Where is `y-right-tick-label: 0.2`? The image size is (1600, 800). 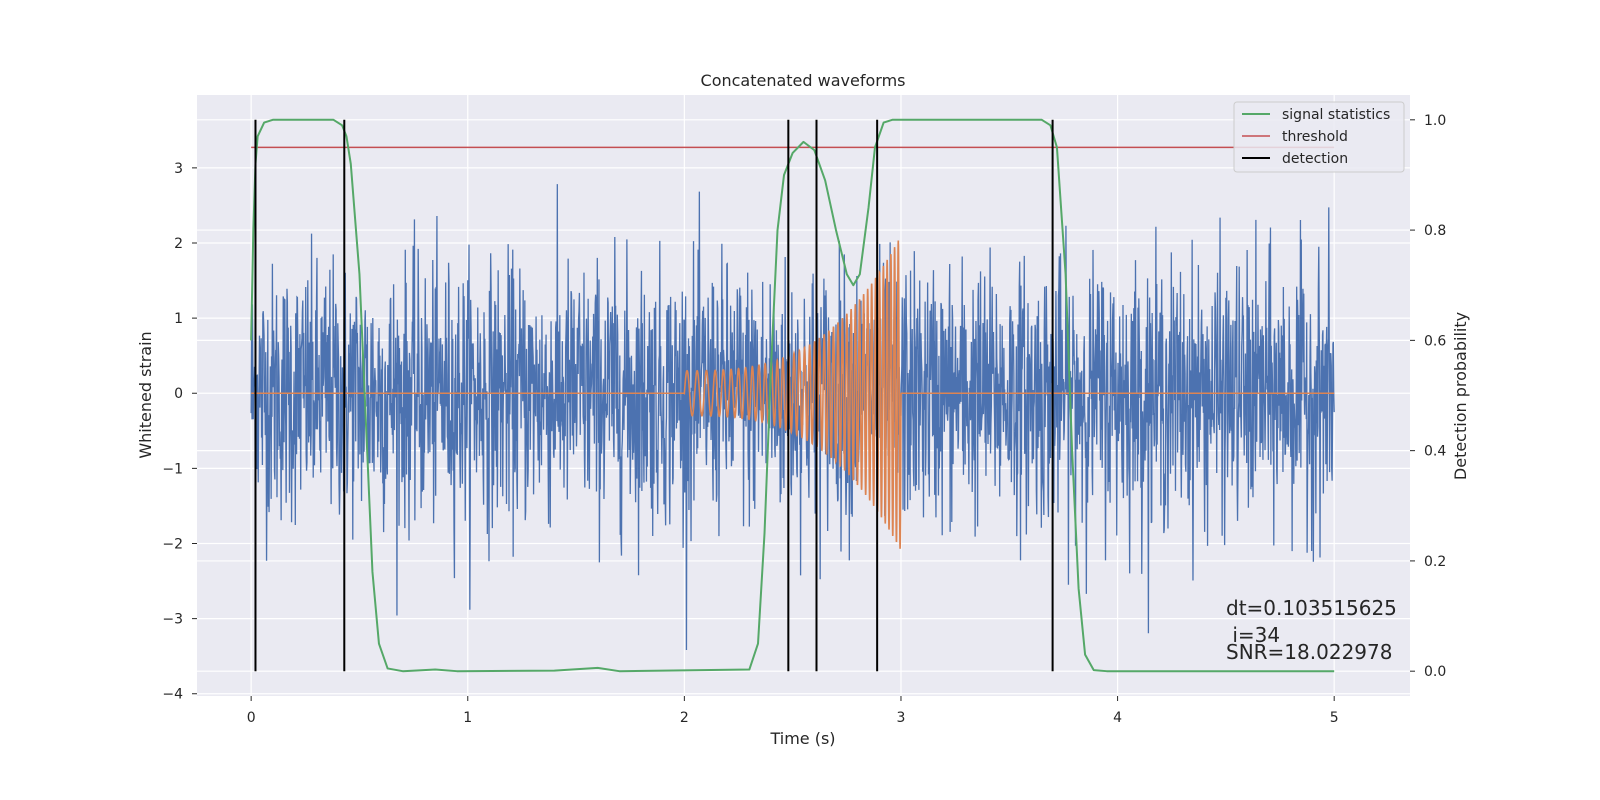
y-right-tick-label: 0.2 is located at coordinates (1435, 562).